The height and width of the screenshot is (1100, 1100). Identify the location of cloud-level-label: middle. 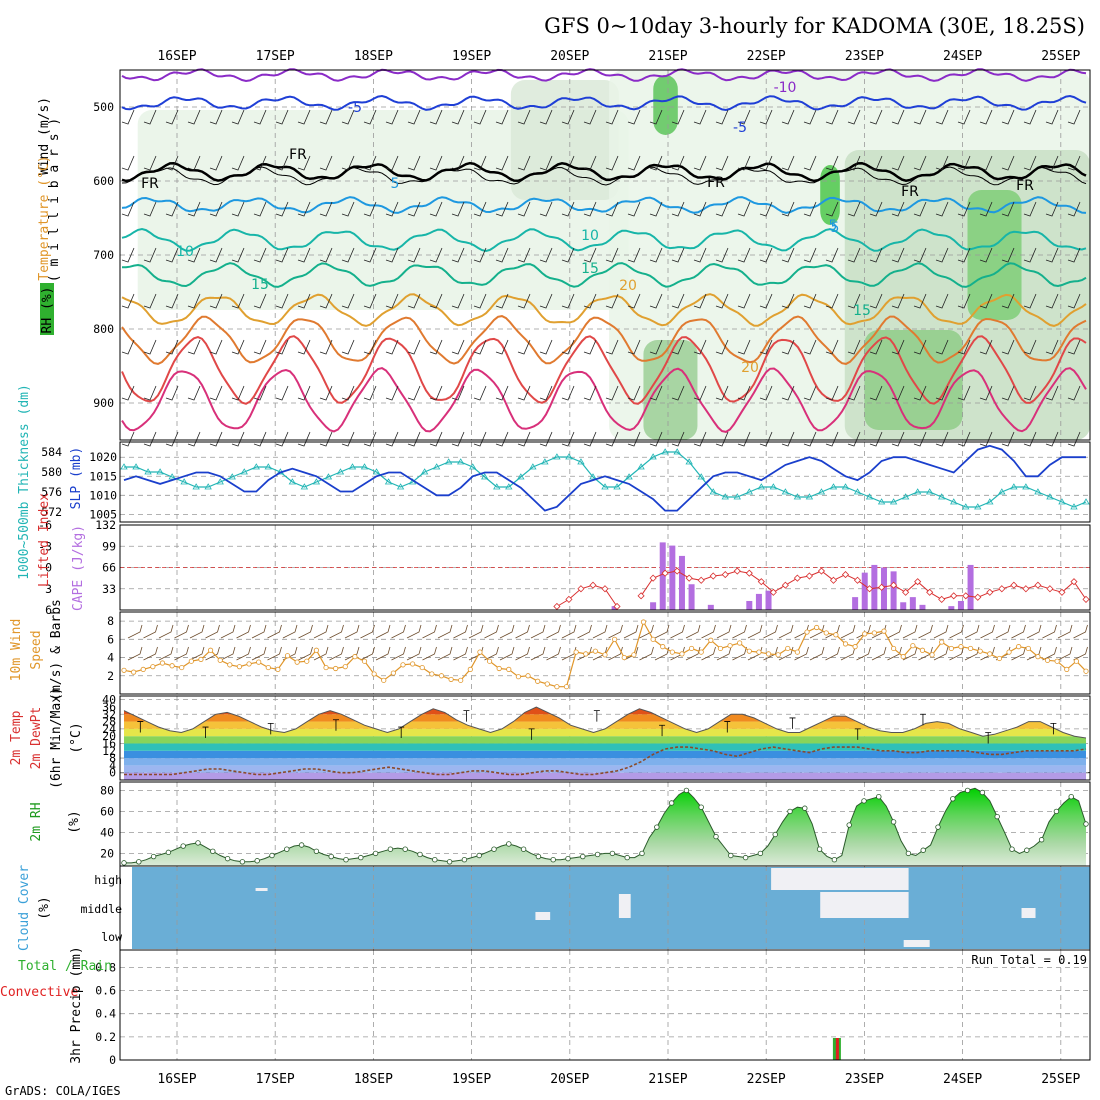
(101, 909).